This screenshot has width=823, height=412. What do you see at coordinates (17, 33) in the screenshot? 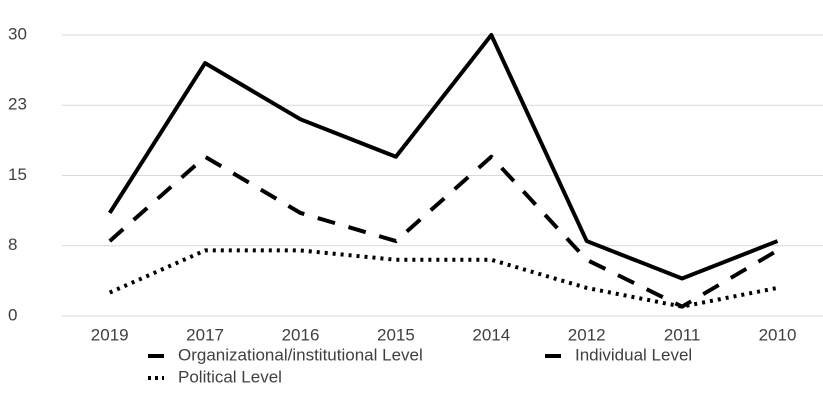
I see `y-tick-label: 30` at bounding box center [17, 33].